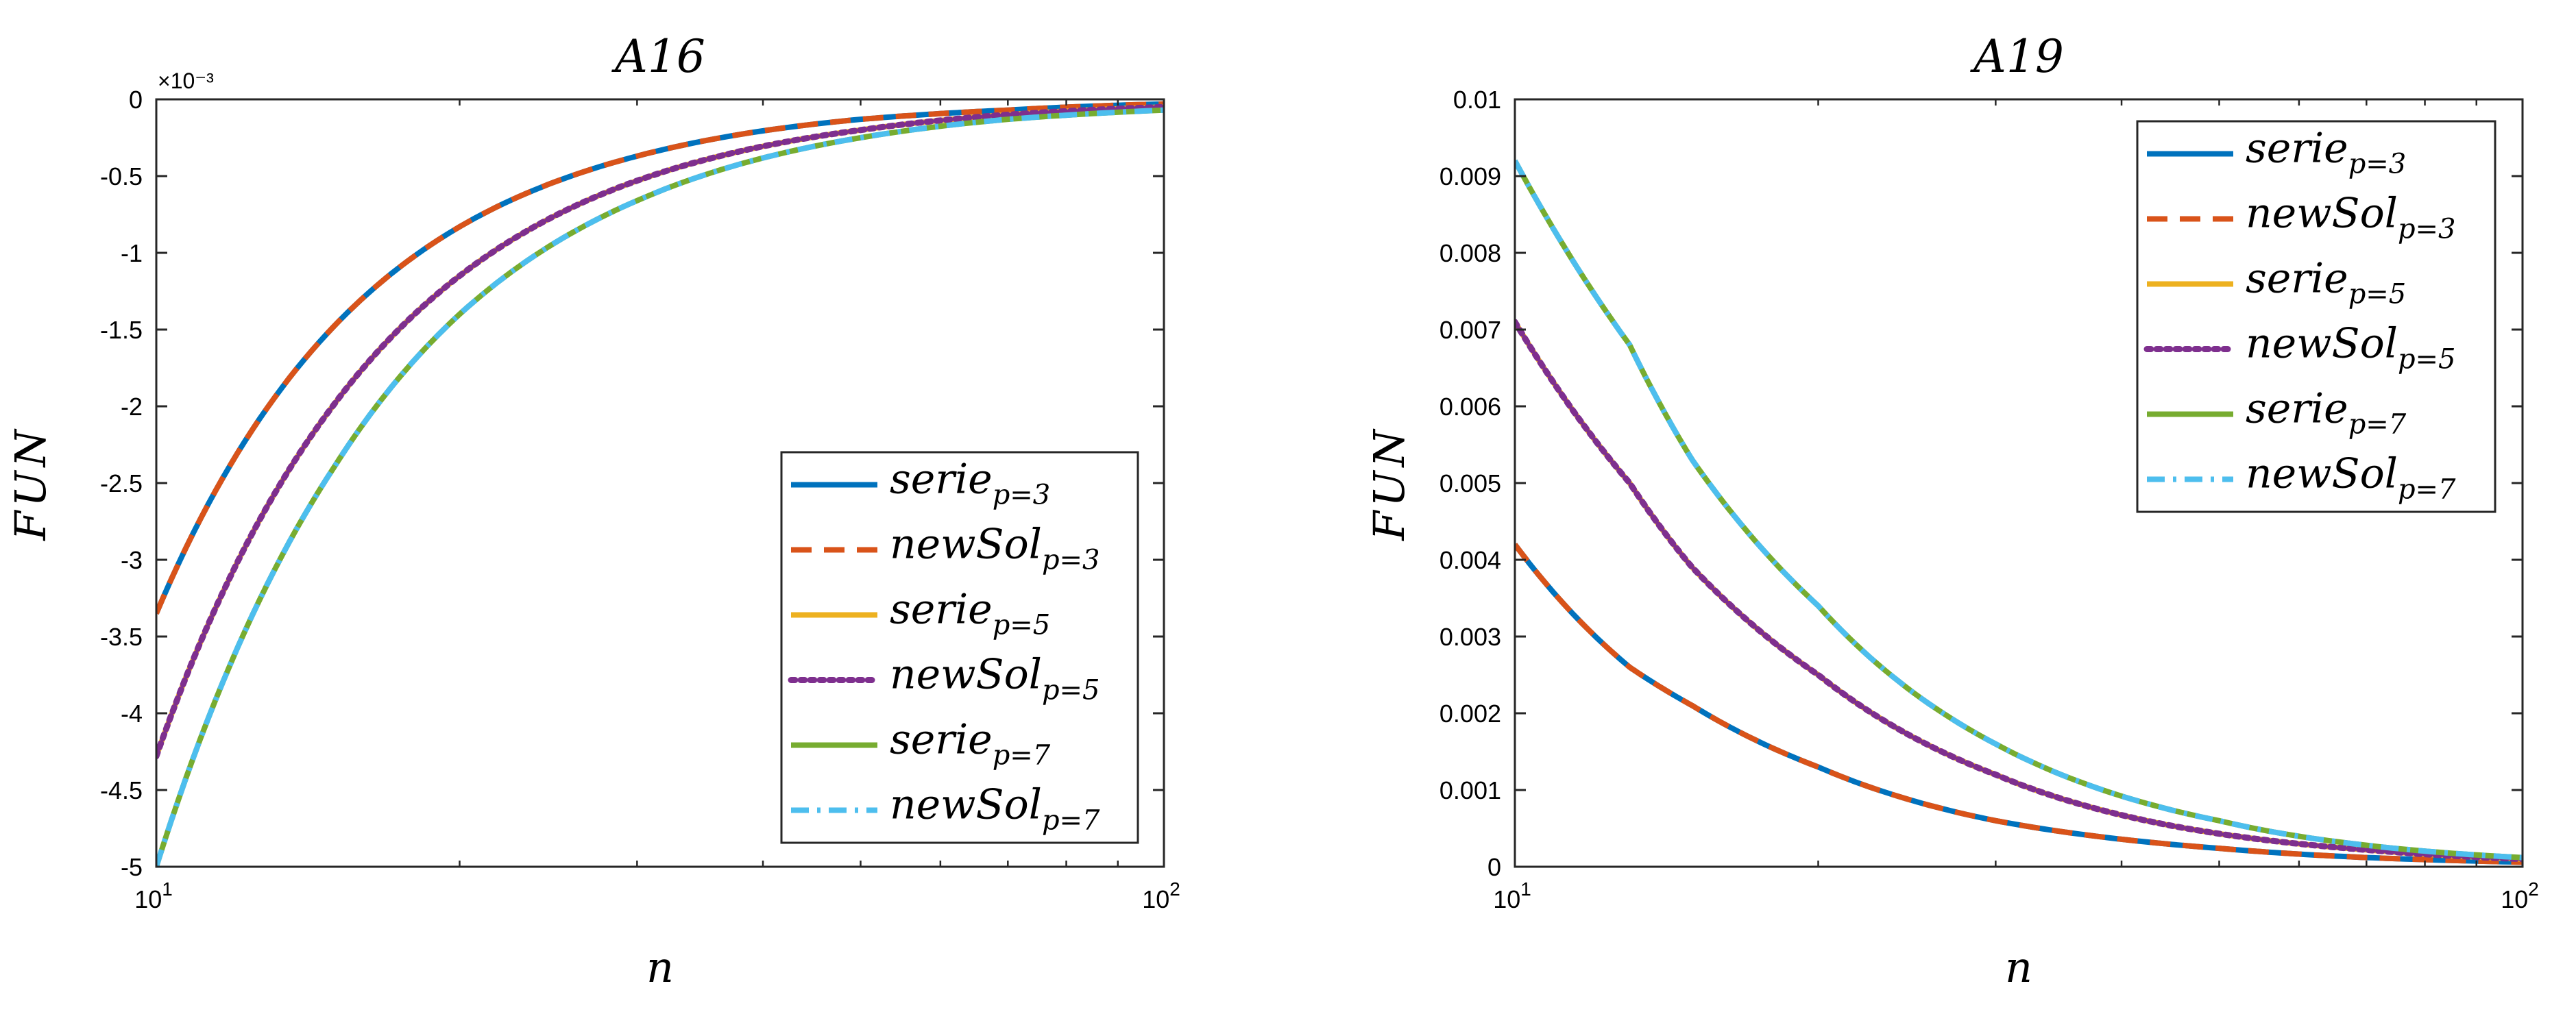  What do you see at coordinates (1470, 407) in the screenshot?
I see `y-tick-label: 0.006` at bounding box center [1470, 407].